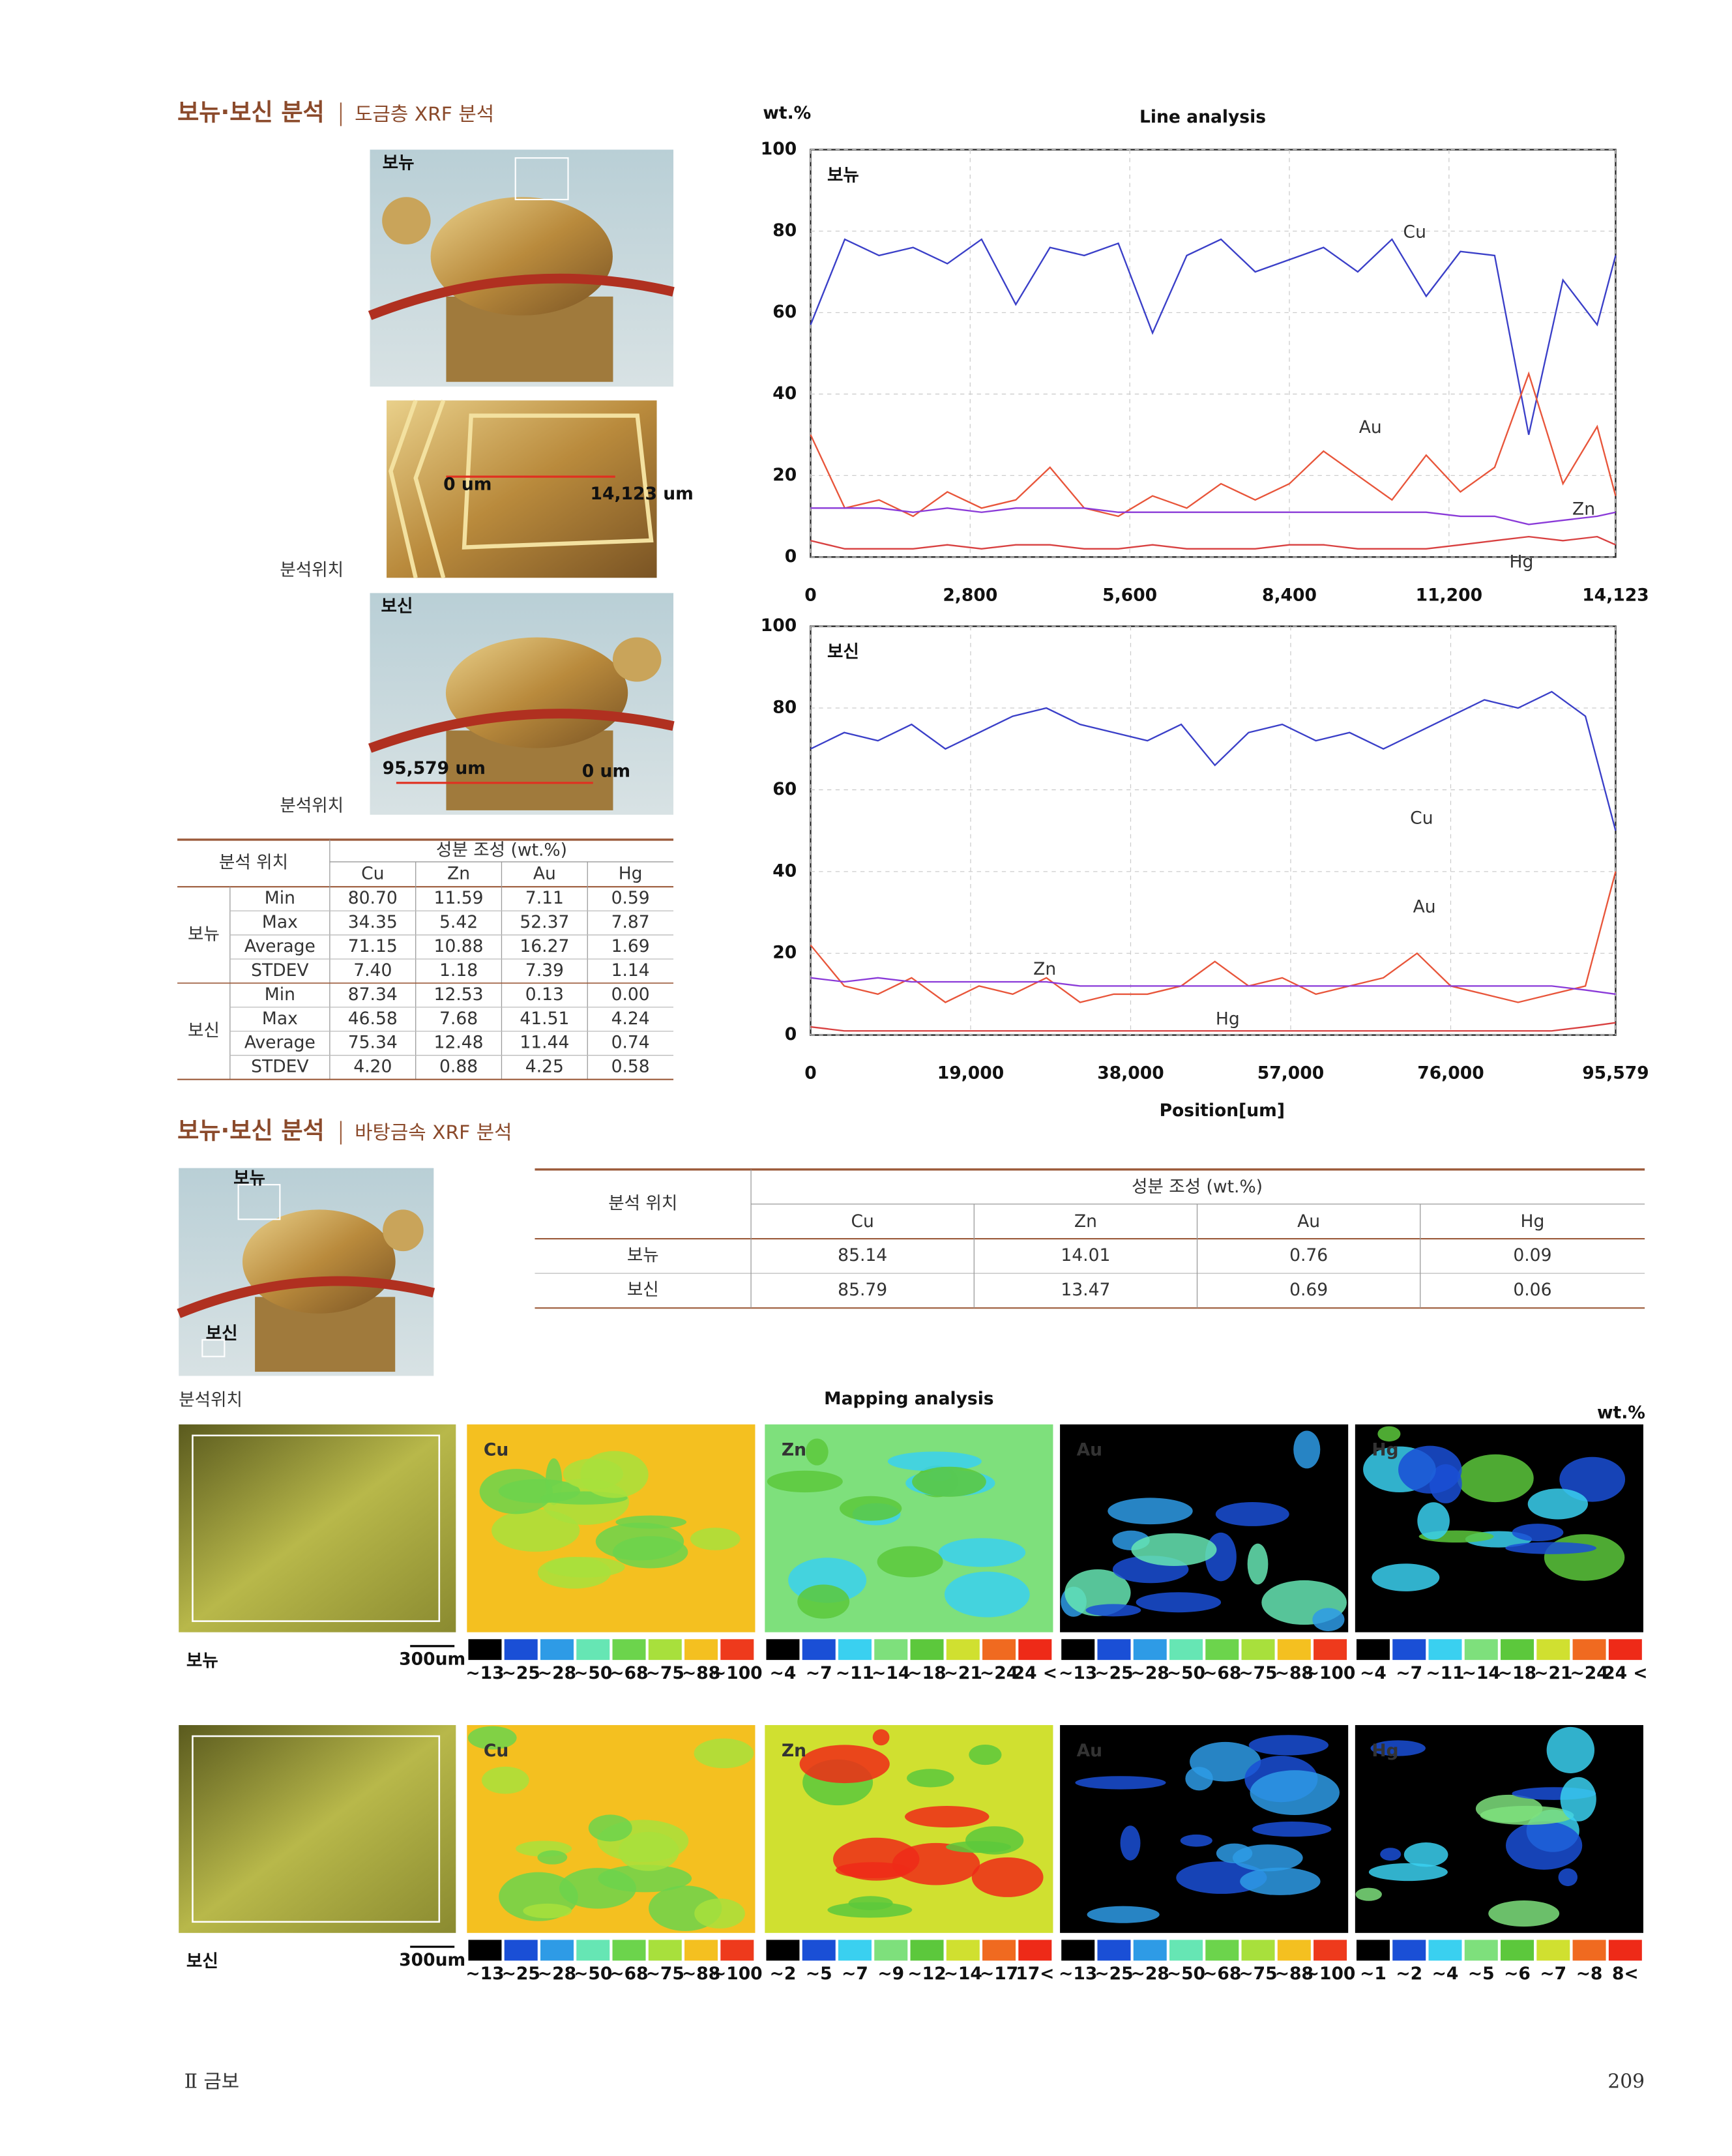 The image size is (1732, 2156). Describe the element at coordinates (927, 1673) in the screenshot. I see `scale-value: ~18` at that location.